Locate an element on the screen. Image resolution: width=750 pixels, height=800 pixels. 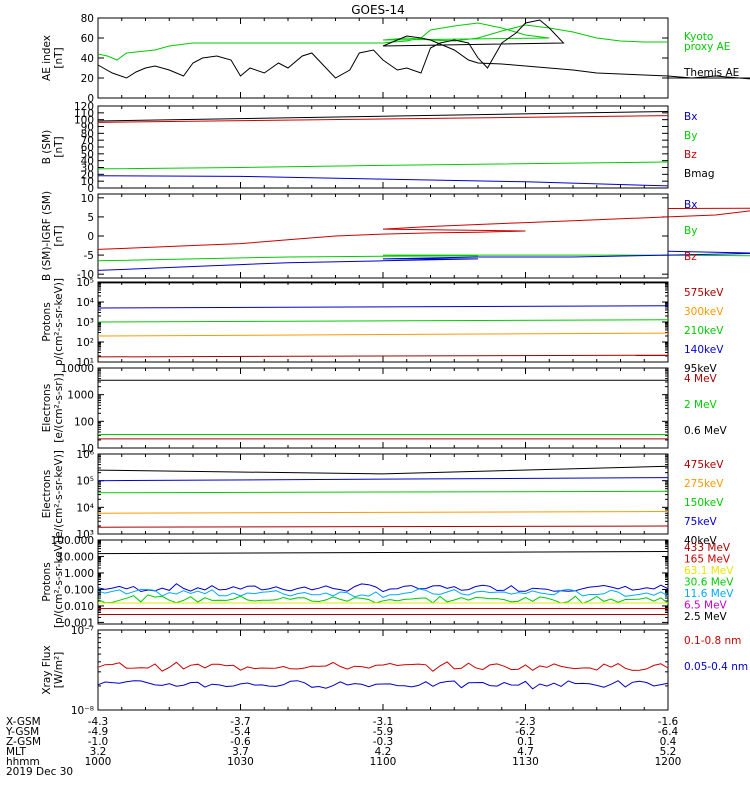
x-tick-label: -4.9 is located at coordinates (98, 732).